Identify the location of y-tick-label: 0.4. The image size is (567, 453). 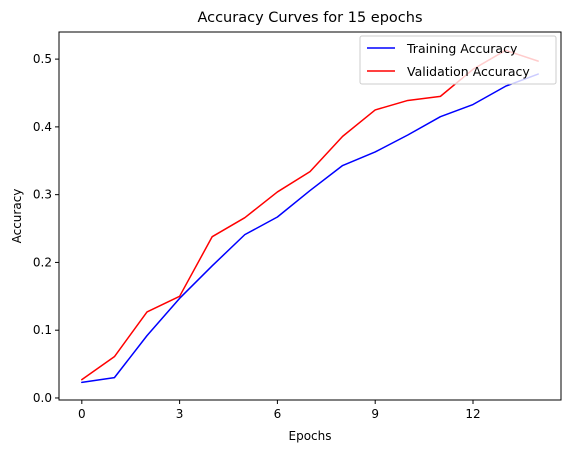
(42, 127).